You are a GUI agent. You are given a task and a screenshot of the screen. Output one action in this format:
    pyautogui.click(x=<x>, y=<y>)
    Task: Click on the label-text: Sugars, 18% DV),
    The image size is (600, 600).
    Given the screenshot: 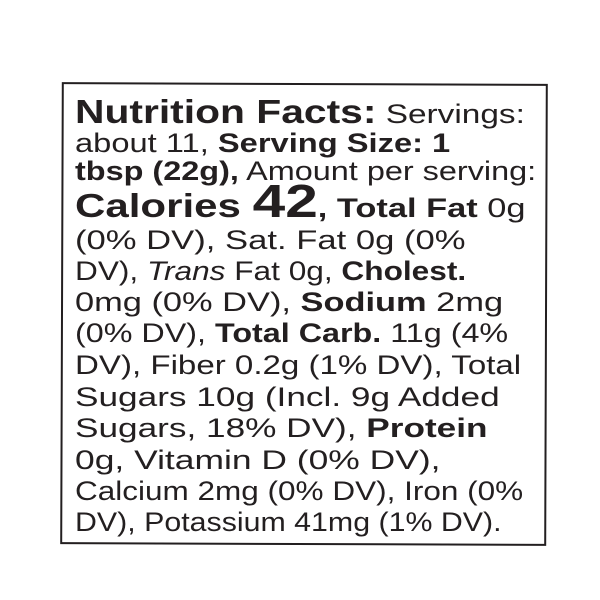 What is the action you would take?
    pyautogui.click(x=221, y=428)
    